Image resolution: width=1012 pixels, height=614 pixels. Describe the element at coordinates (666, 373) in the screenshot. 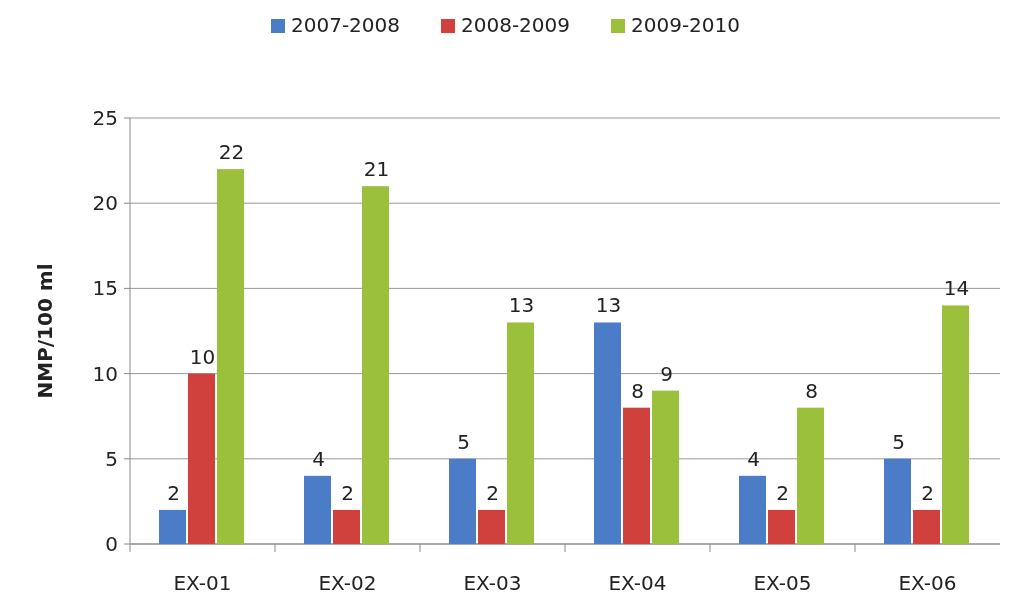

I see `data-label: 9` at that location.